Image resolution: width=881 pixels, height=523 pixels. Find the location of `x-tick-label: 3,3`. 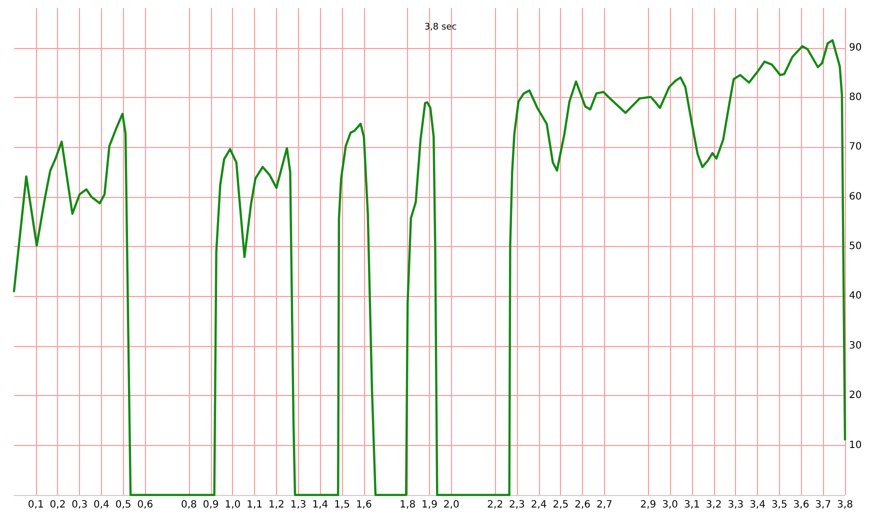

x-tick-label: 3,3 is located at coordinates (736, 505).